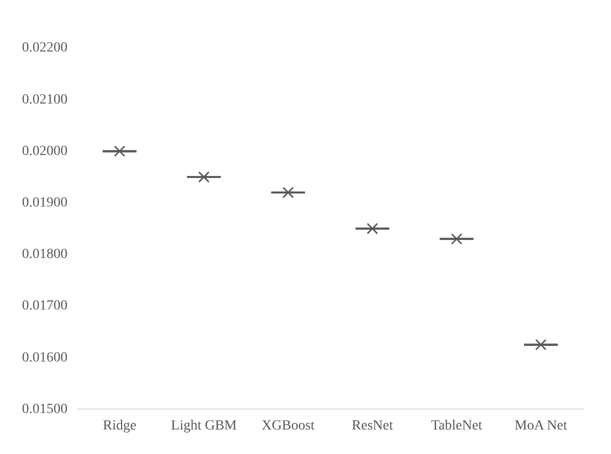  I want to click on y-tick-label: 0.01700, so click(45, 306).